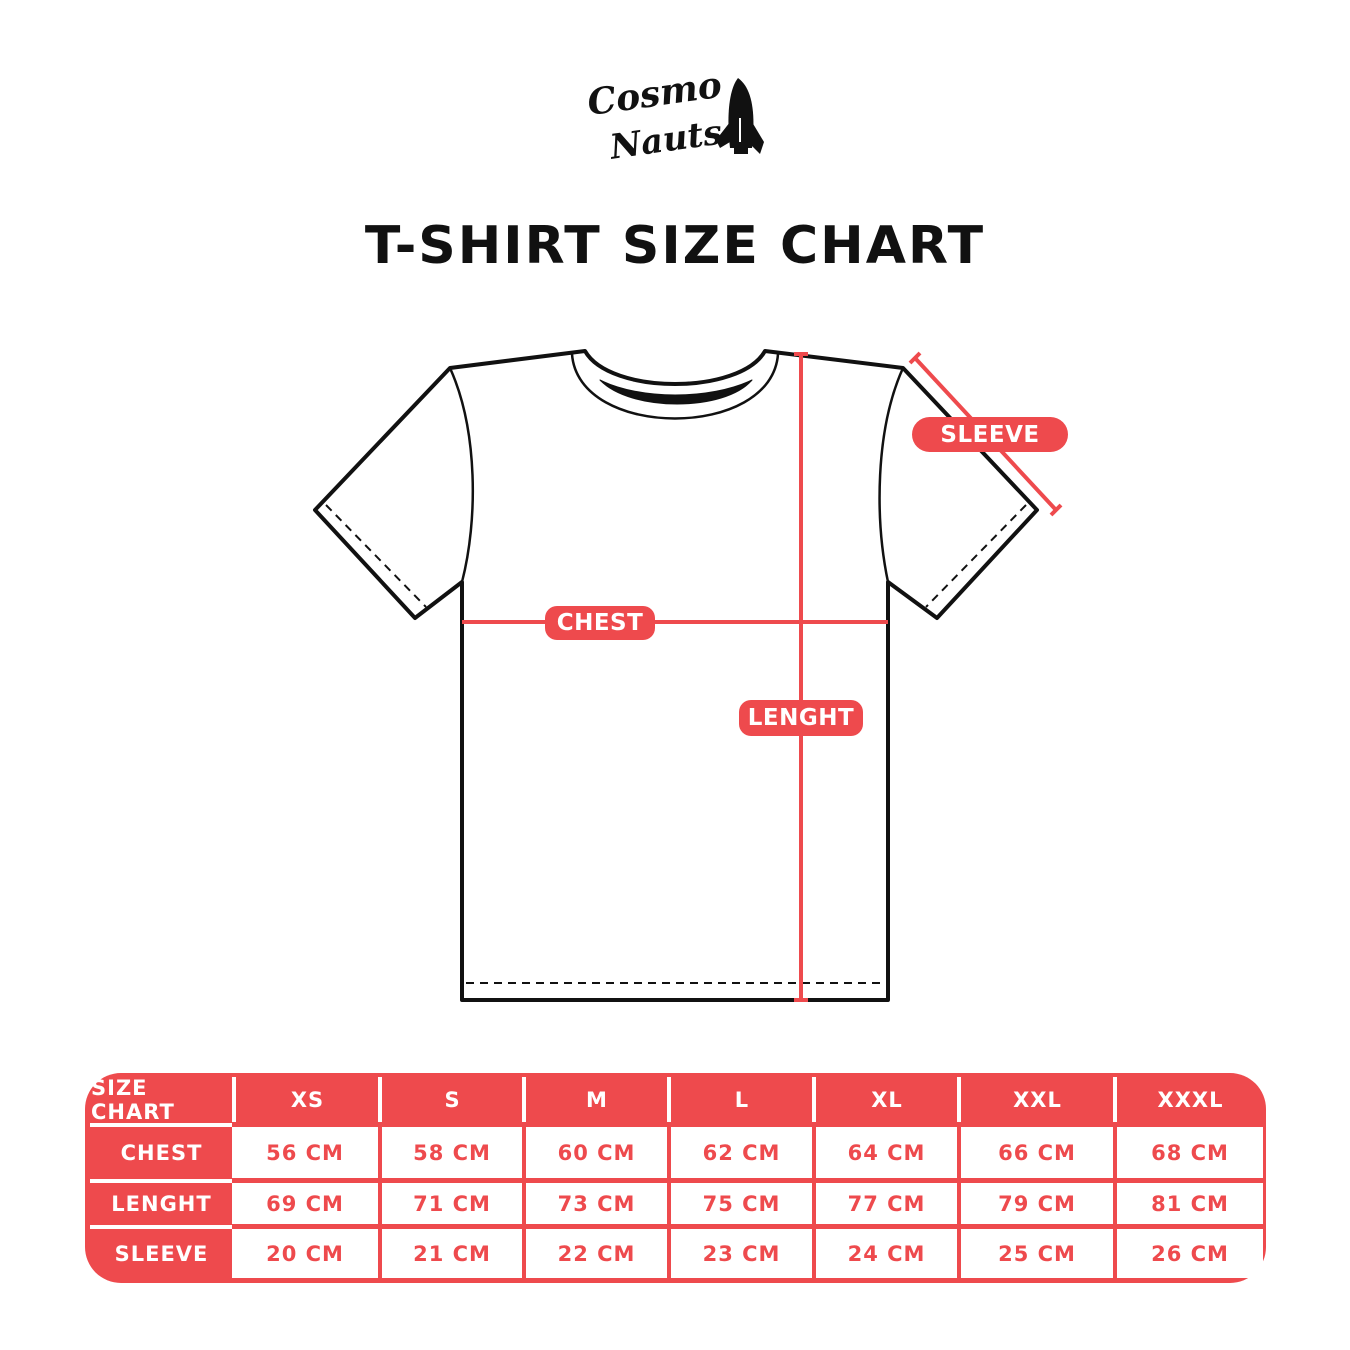 The height and width of the screenshot is (1350, 1350). Describe the element at coordinates (1037, 1099) in the screenshot. I see `size-header: XXL` at that location.